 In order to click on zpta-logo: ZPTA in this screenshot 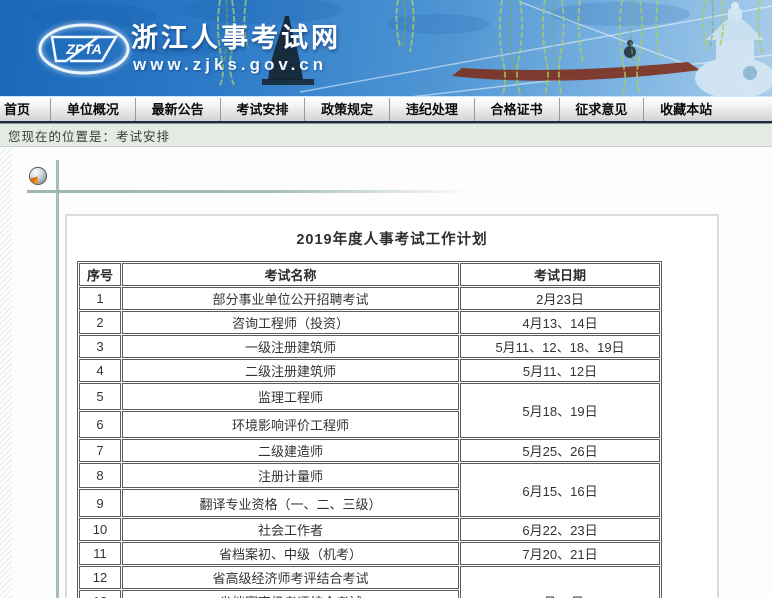, I will do `click(84, 49)`.